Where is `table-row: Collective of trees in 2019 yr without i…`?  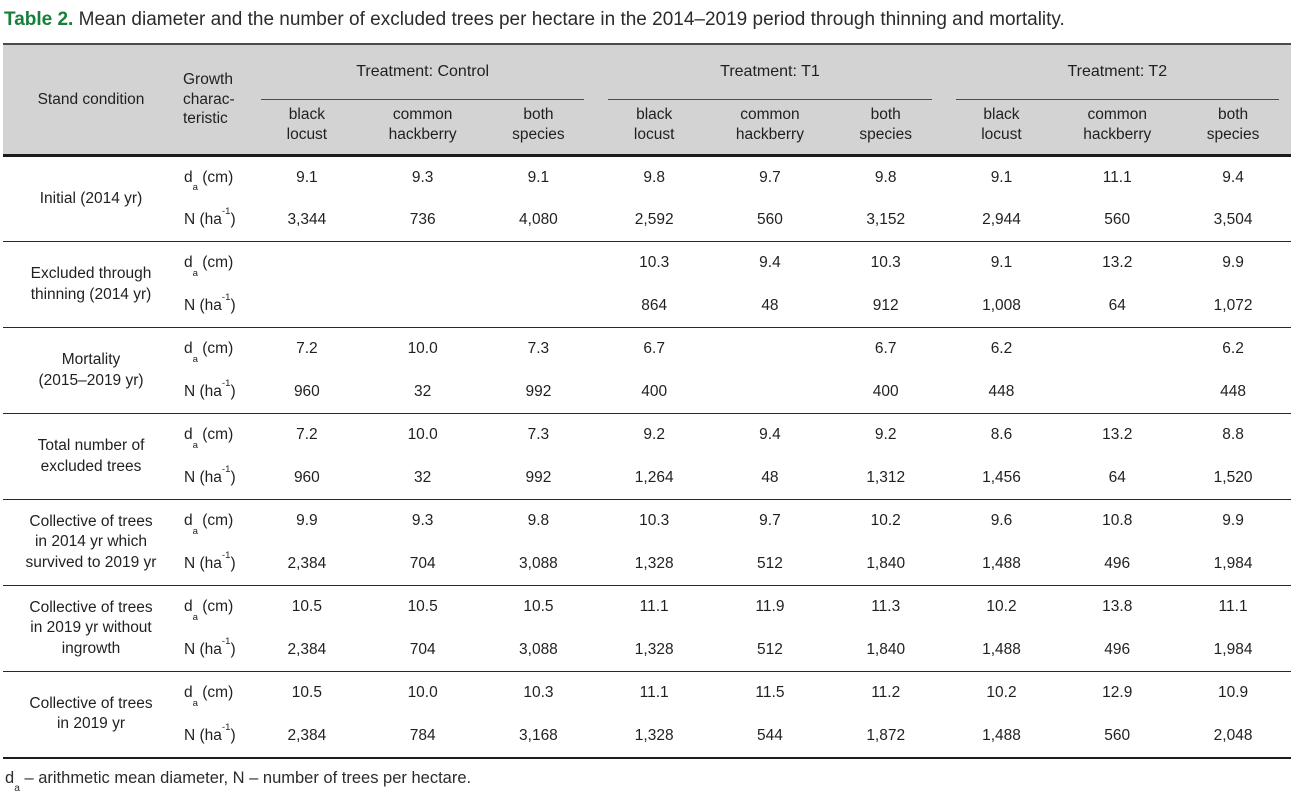 table-row: Collective of trees in 2019 yr without i… is located at coordinates (647, 628).